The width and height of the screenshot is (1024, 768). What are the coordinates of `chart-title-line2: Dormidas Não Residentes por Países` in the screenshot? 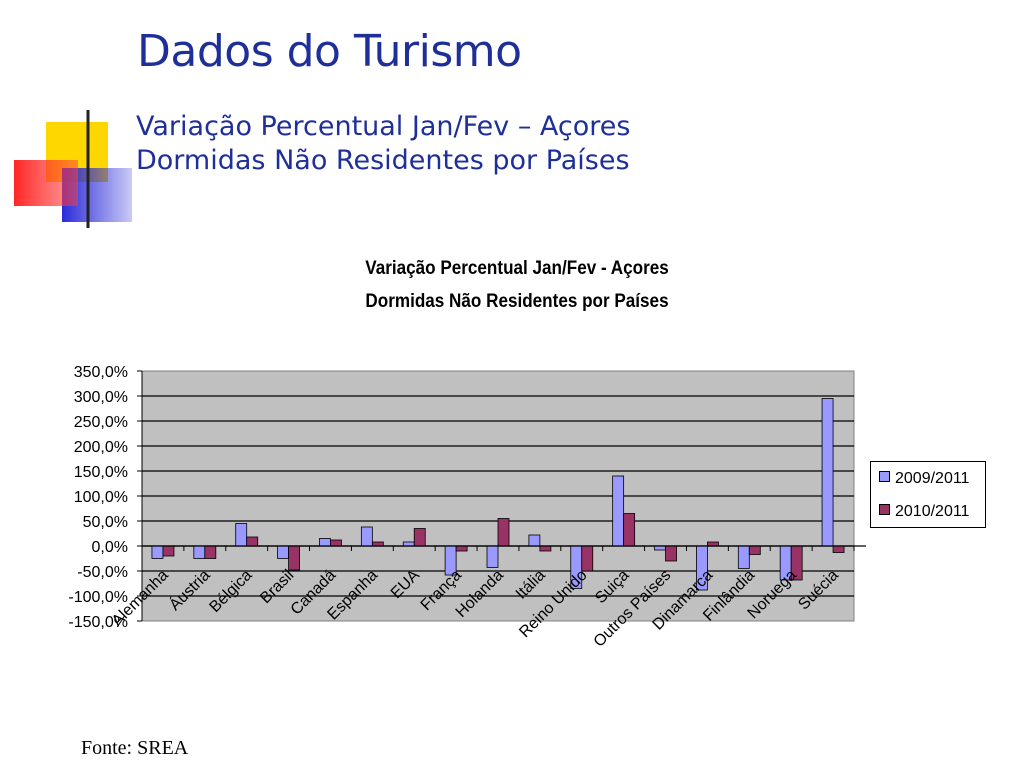 It's located at (517, 301).